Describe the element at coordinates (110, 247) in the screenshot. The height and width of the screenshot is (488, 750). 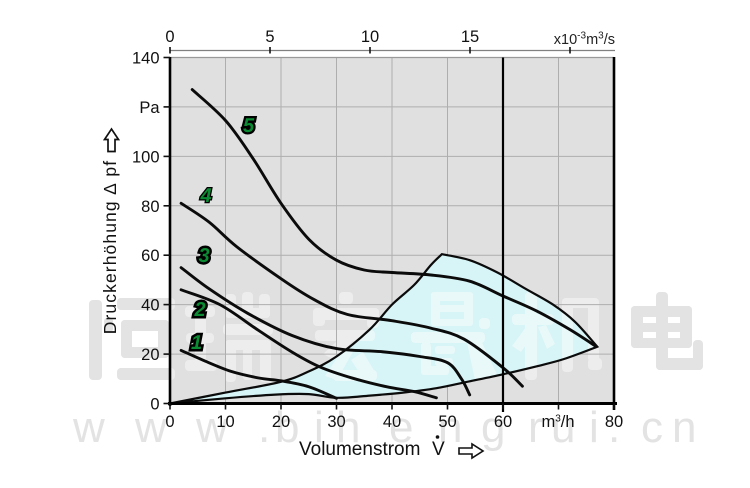
I see `svg-text: Druckerhöhung ∆ pf` at that location.